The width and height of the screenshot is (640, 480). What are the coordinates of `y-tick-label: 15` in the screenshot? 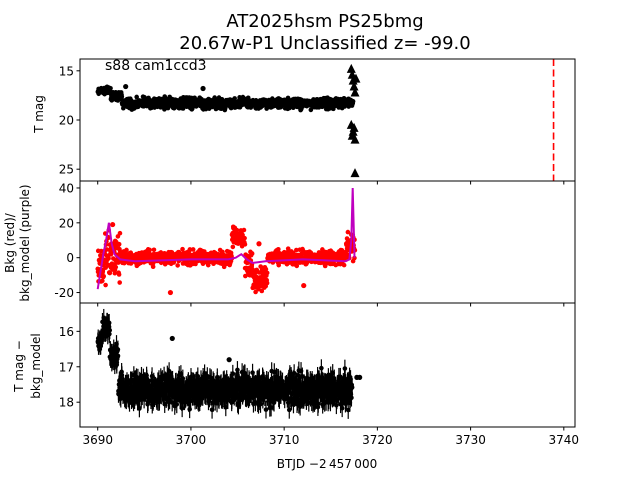 It's located at (66, 71).